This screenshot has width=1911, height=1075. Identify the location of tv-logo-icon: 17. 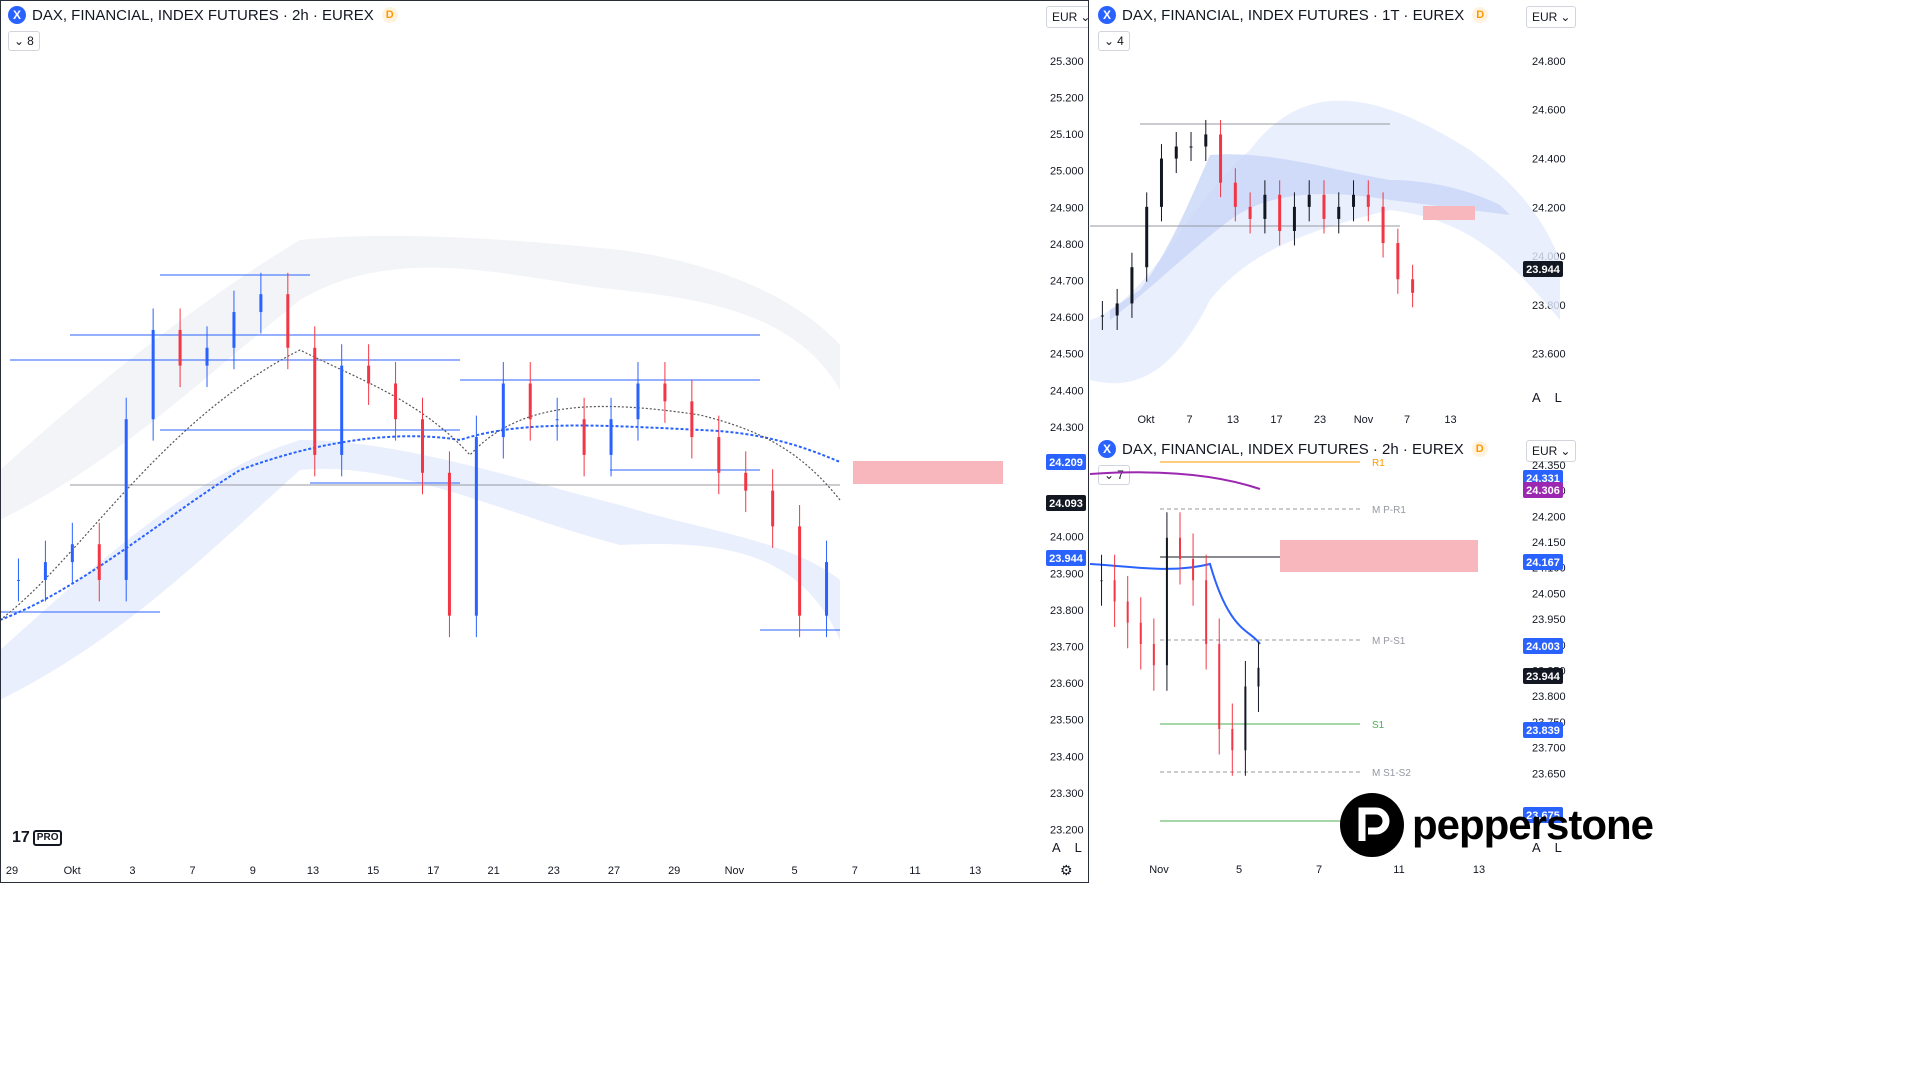
(21, 837).